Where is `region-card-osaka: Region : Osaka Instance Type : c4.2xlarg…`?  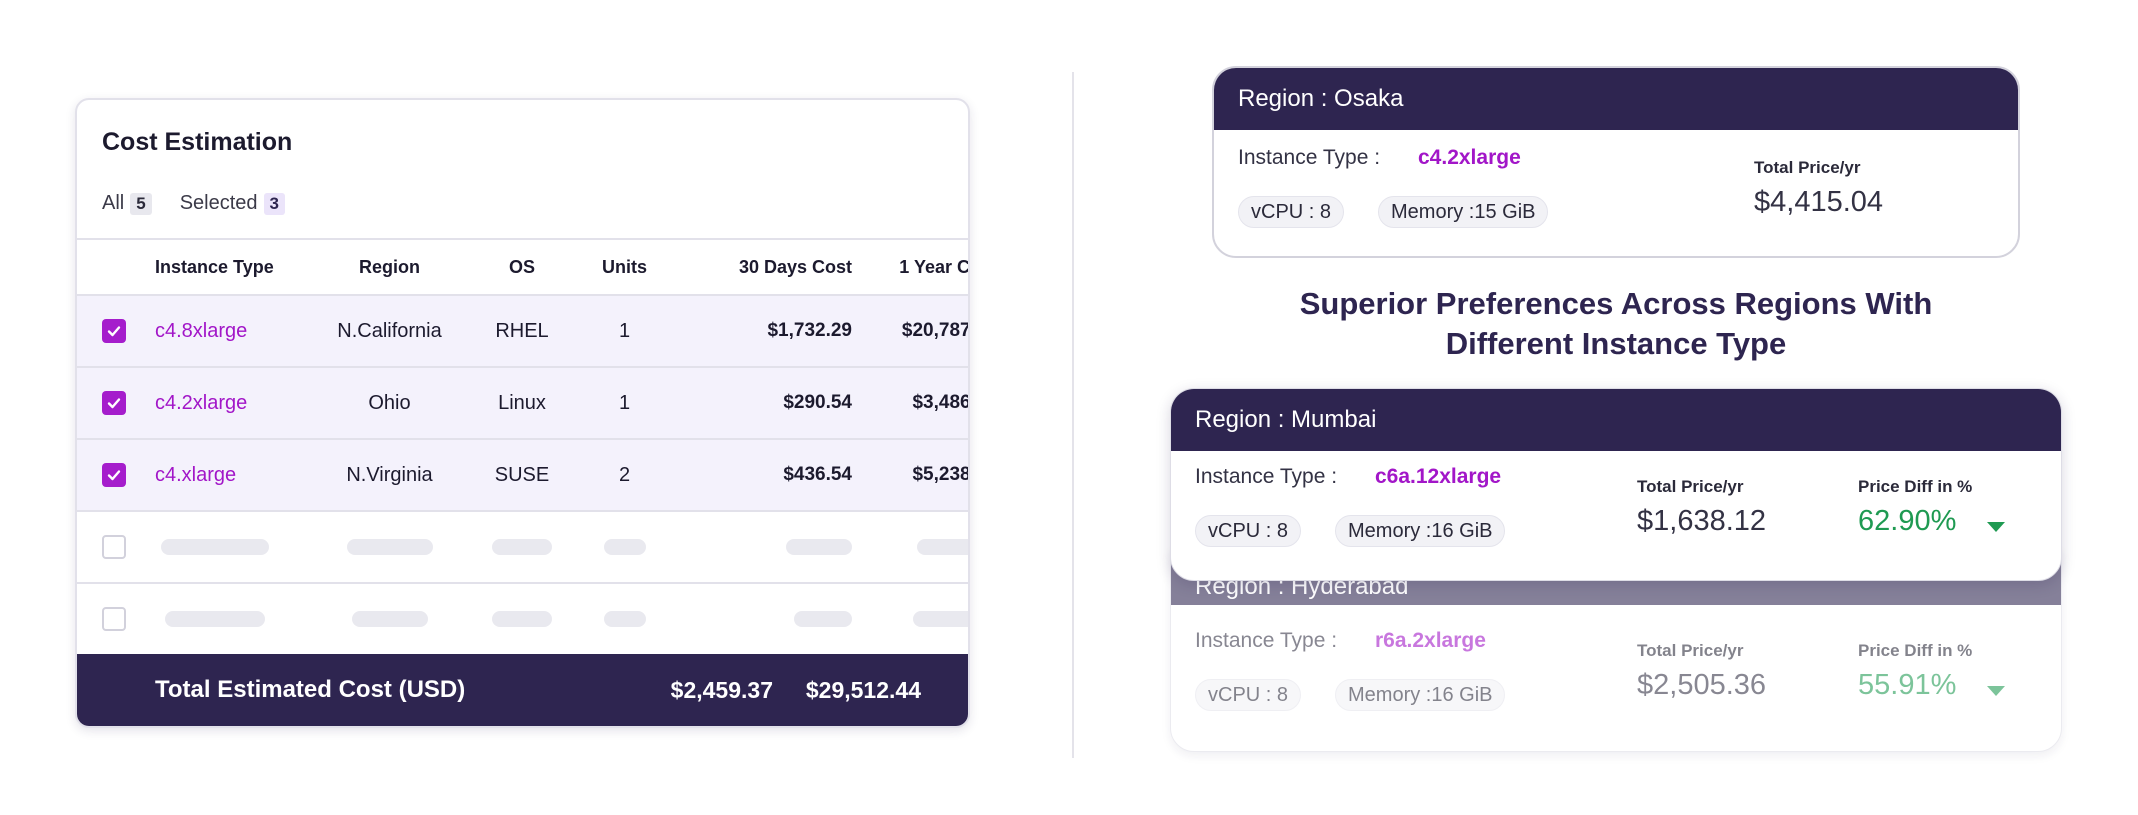 region-card-osaka: Region : Osaka Instance Type : c4.2xlarg… is located at coordinates (1616, 162).